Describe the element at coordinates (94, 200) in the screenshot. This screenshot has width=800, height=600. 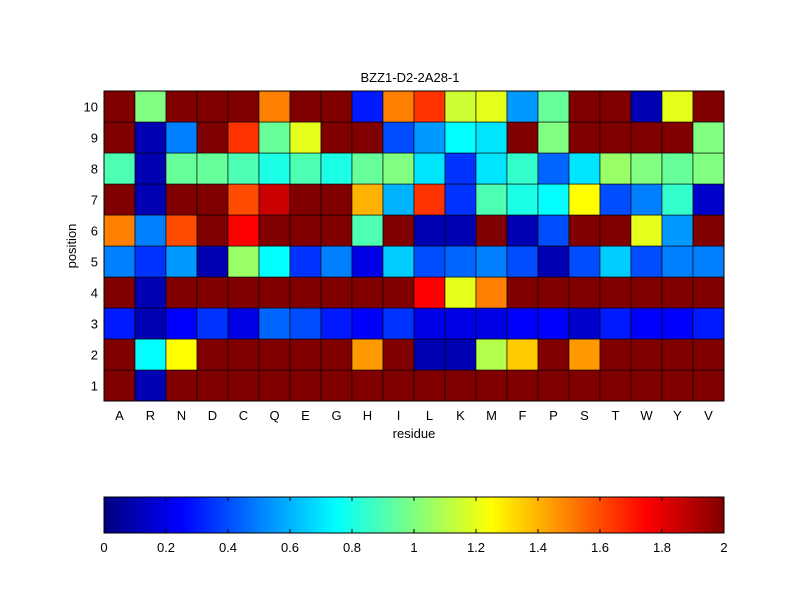
I see `y-tick-label: 7` at that location.